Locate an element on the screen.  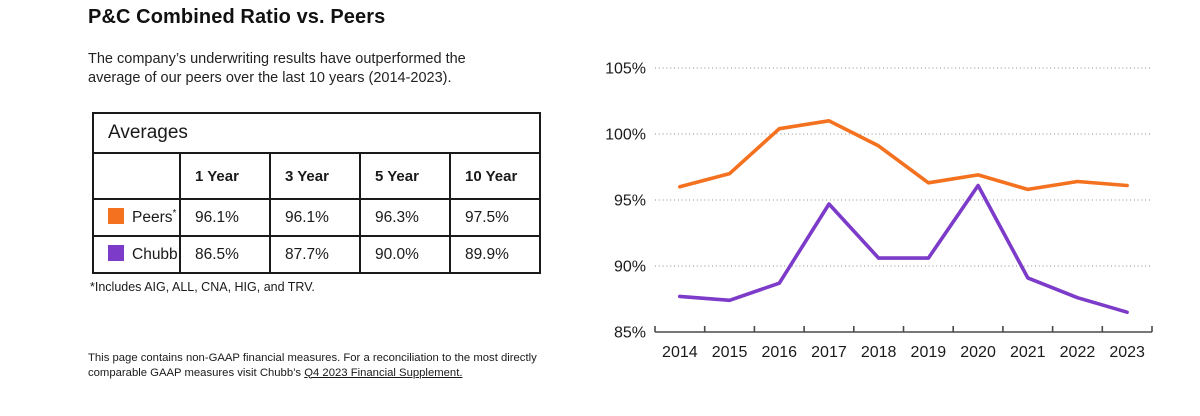
table-cell-peers-10y: 97.5% is located at coordinates (495, 217).